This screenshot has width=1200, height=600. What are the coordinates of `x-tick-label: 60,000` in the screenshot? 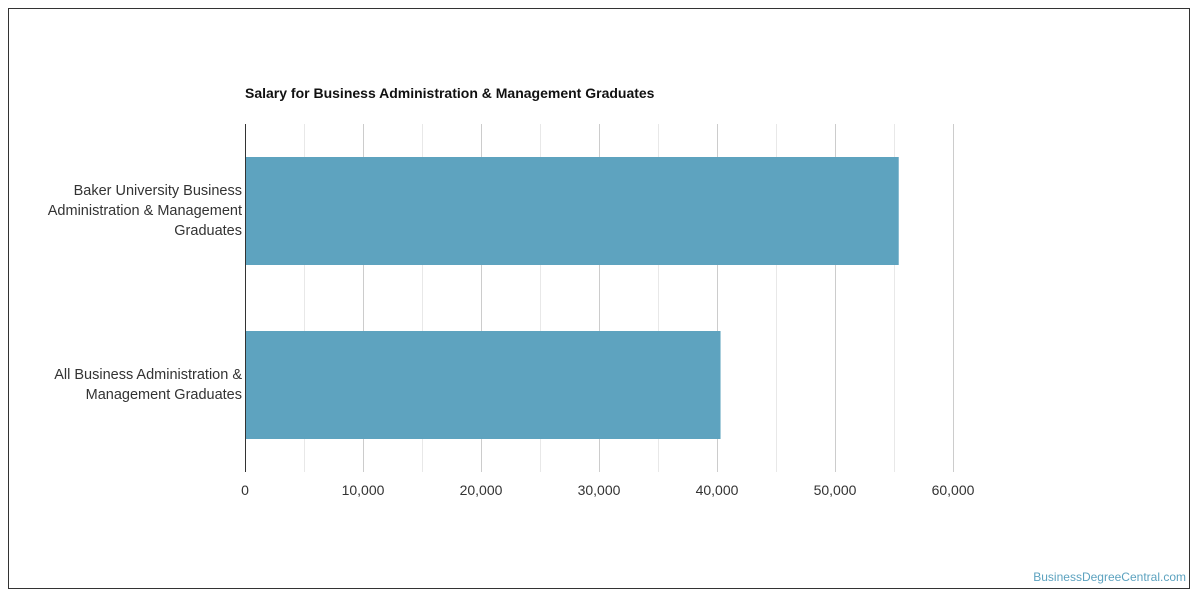 It's located at (953, 490).